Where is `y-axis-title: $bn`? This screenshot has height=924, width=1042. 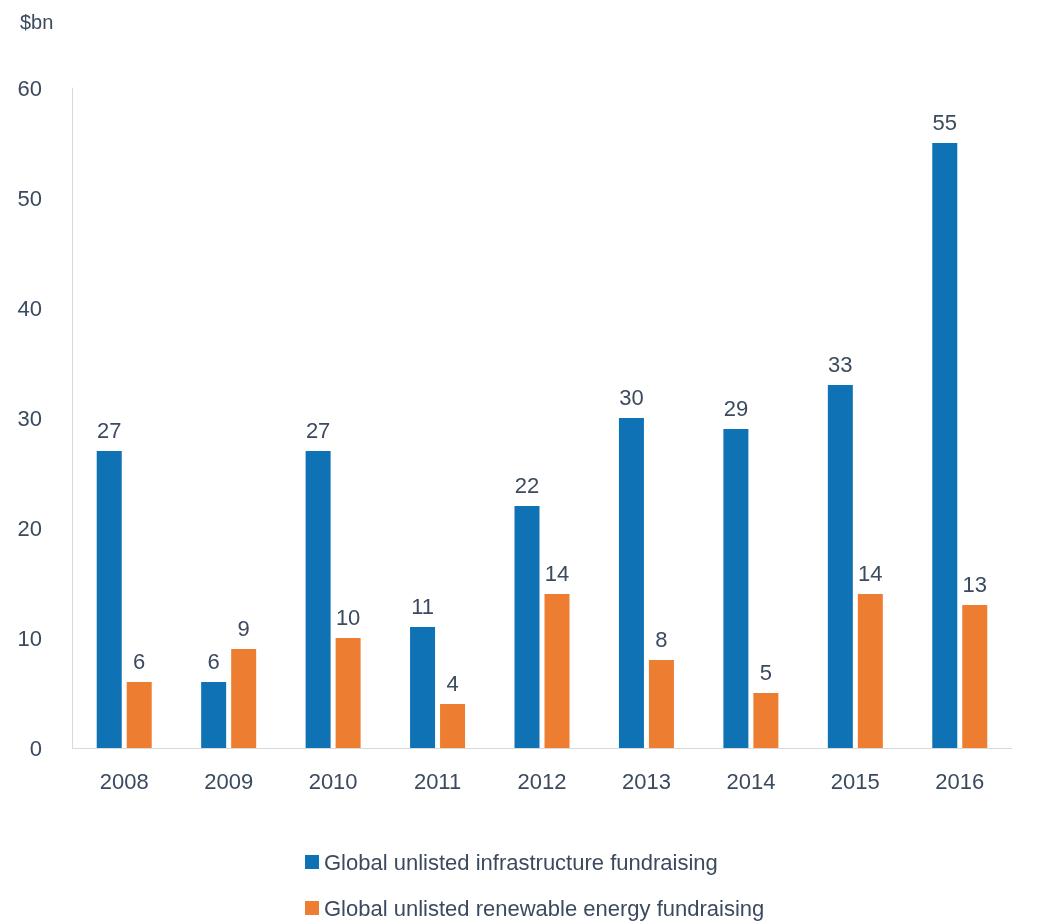
y-axis-title: $bn is located at coordinates (37, 22).